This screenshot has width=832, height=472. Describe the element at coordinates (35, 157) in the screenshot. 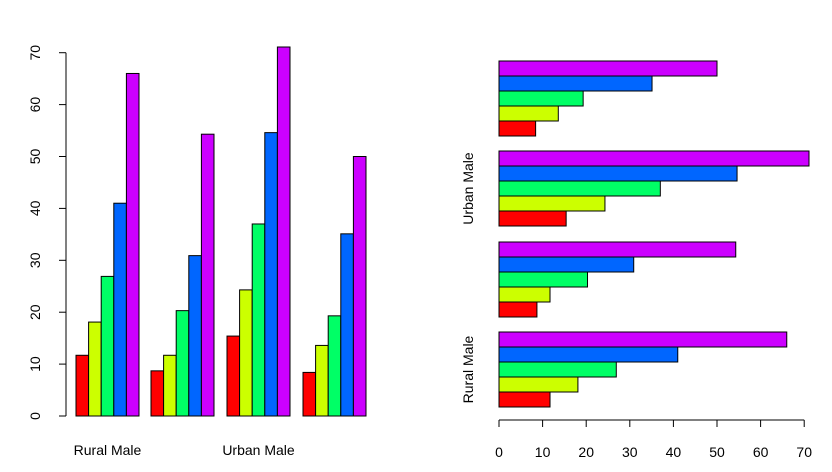

I see `y-tick-label: 50` at that location.